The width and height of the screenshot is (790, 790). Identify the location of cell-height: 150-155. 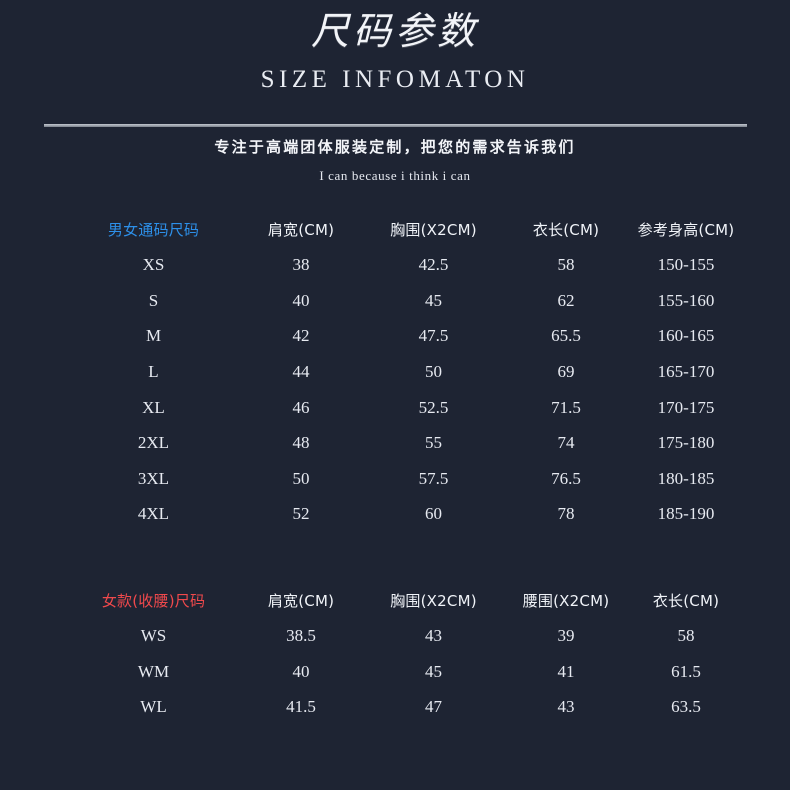
(686, 265).